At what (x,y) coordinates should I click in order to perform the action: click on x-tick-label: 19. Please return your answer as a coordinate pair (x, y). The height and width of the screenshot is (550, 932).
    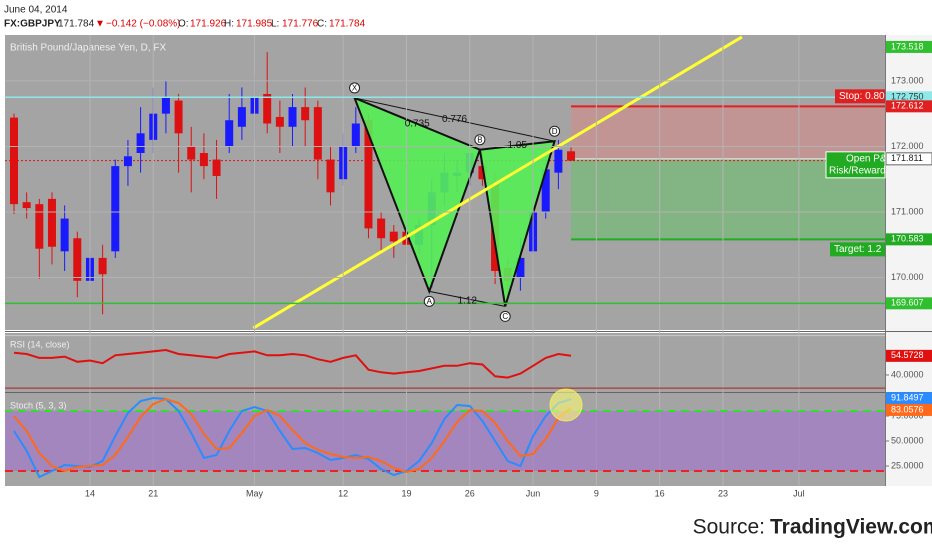
    Looking at the image, I should click on (406, 493).